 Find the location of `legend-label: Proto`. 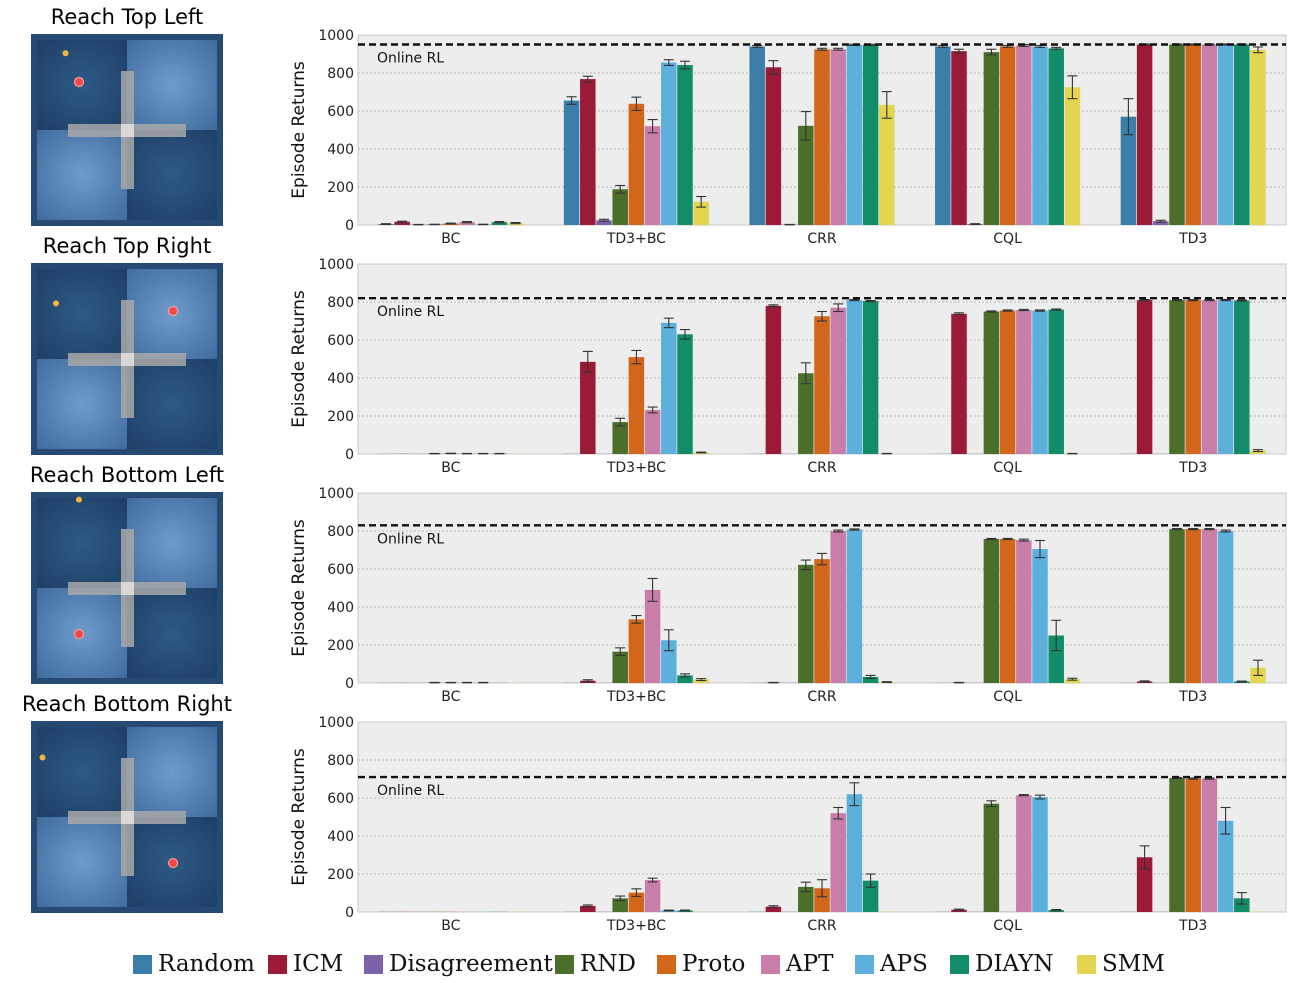

legend-label: Proto is located at coordinates (714, 964).